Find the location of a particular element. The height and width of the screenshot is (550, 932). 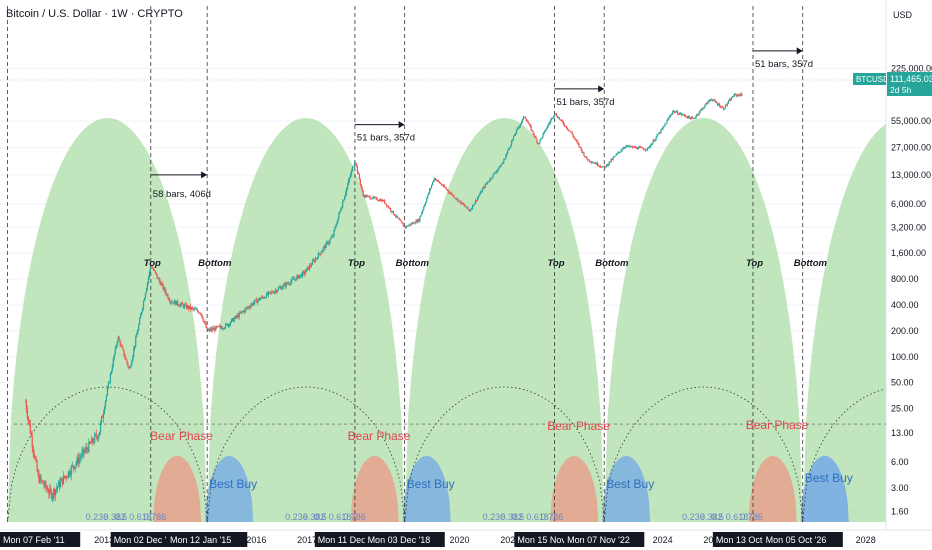

year-tick-2028: 2028 is located at coordinates (866, 540).